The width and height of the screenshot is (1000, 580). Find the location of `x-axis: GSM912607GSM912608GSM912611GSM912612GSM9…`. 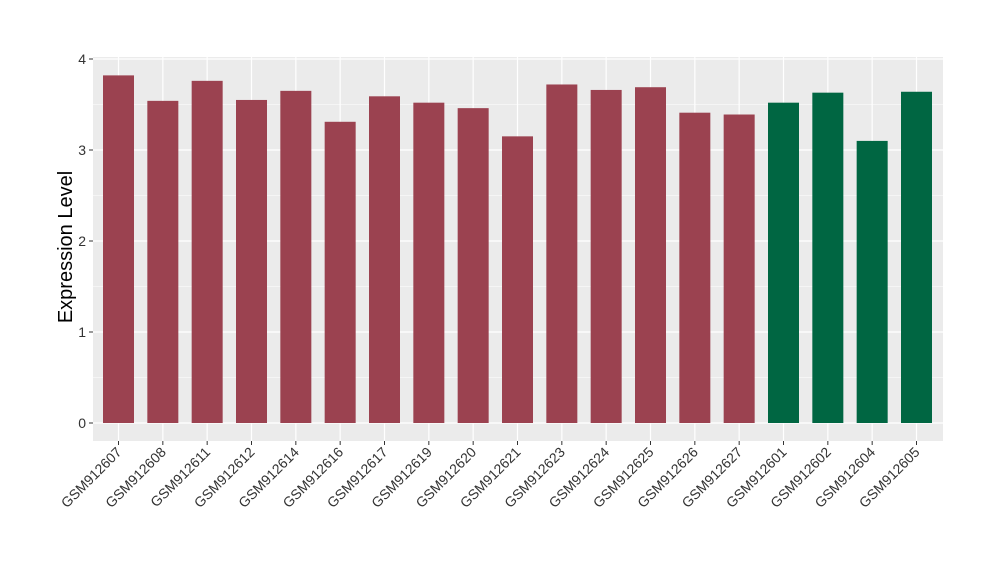

x-axis: GSM912607GSM912608GSM912611GSM912612GSM9… is located at coordinates (490, 476).